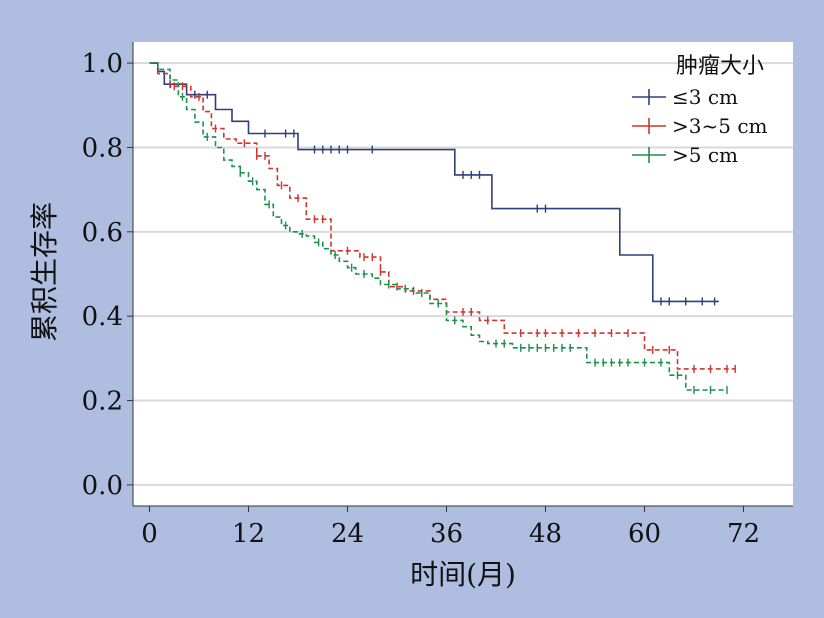 The image size is (824, 618). I want to click on x-tick-label: 48, so click(545, 534).